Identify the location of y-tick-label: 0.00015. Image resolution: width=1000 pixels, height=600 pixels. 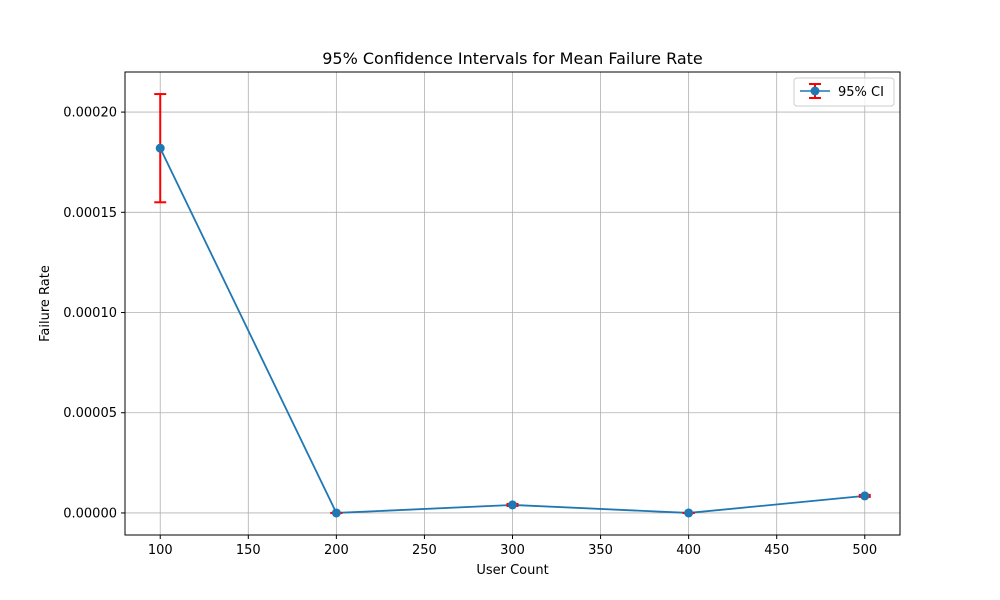
(90, 213).